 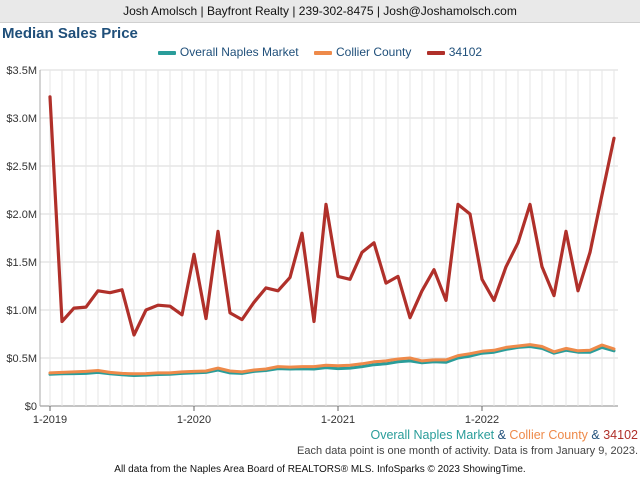 I want to click on legend-item-overall: Overall Naples Market, so click(x=228, y=52).